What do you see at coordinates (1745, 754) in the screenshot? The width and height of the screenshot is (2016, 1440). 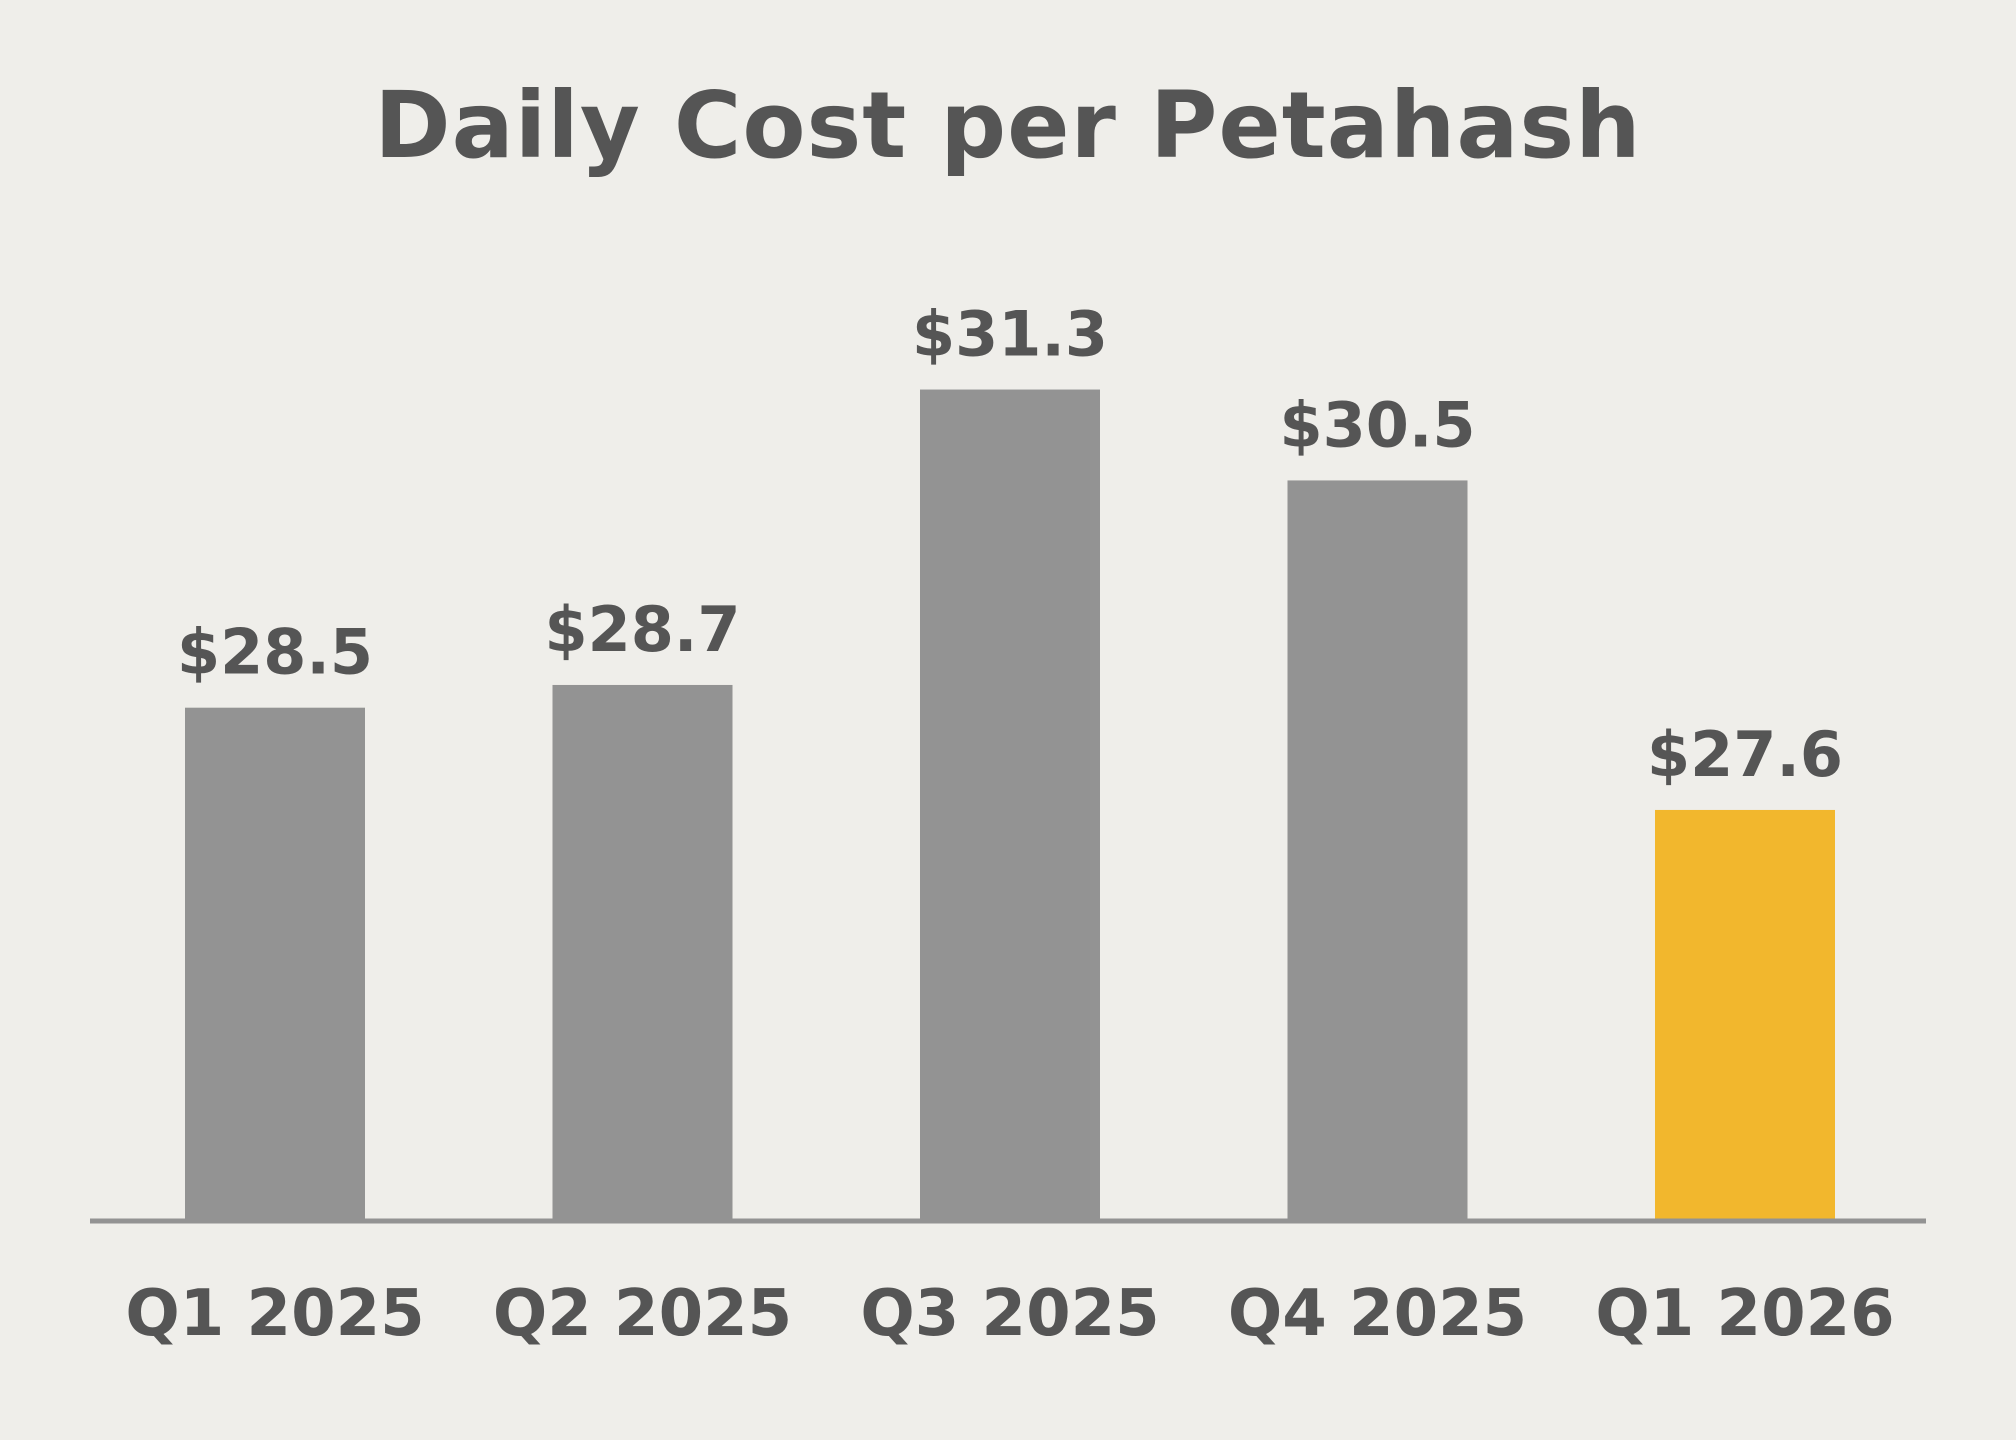 I see `data-label-q1-2026: $27.6` at bounding box center [1745, 754].